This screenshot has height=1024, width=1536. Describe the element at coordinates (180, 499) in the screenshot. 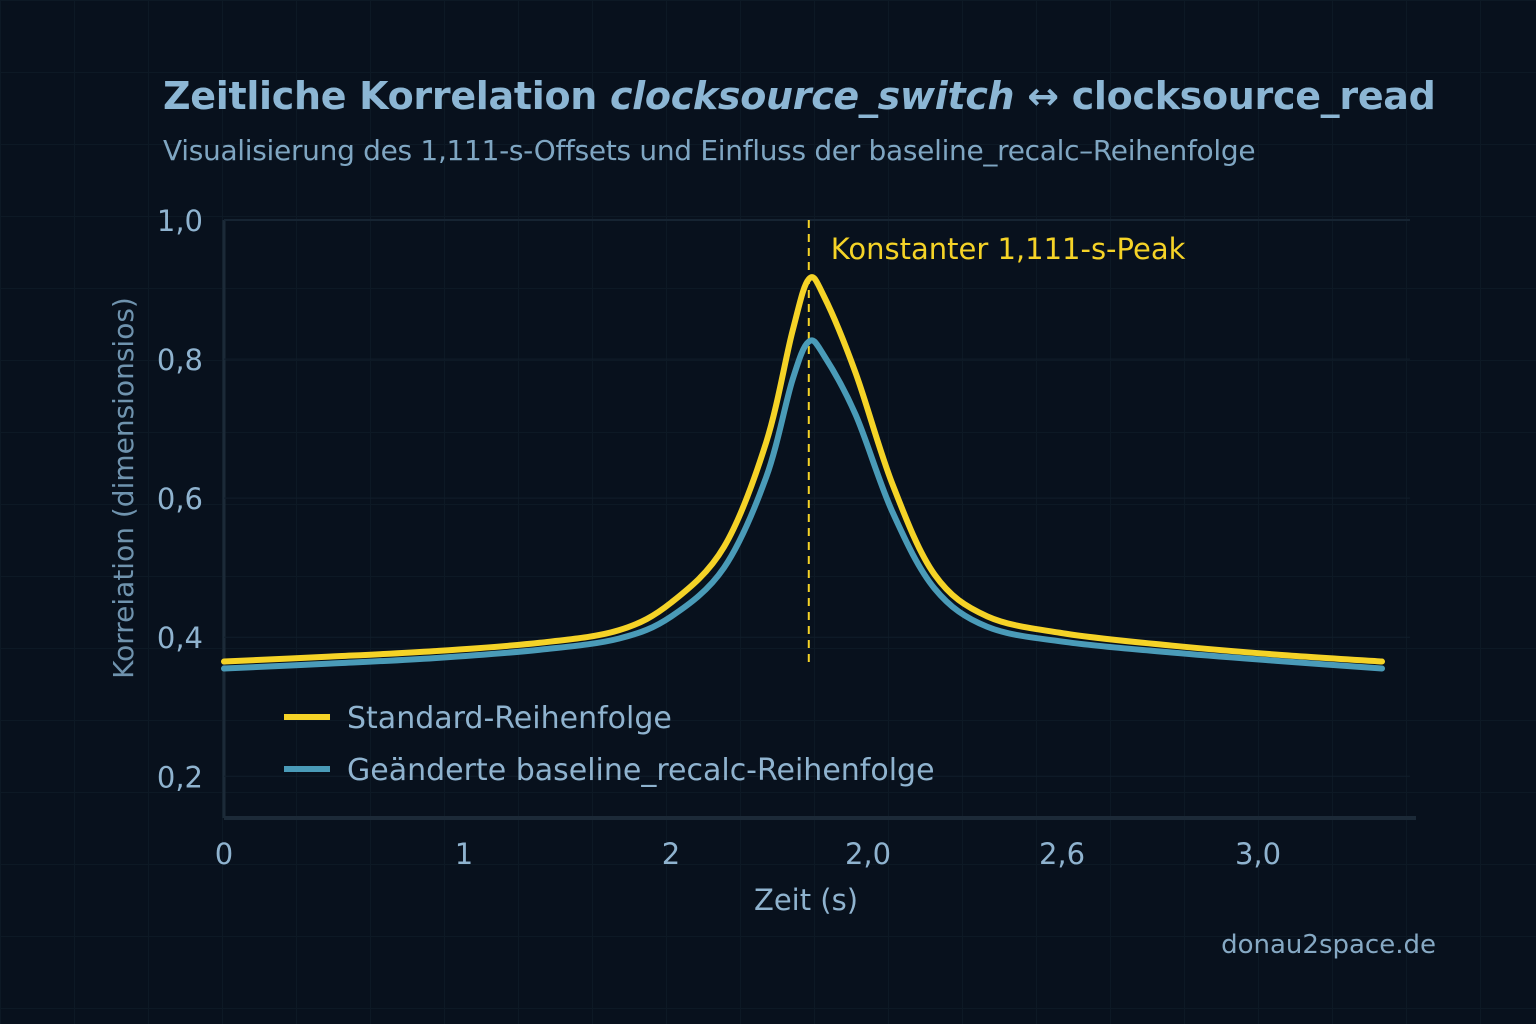

I see `y-tick-label: 0,6` at that location.